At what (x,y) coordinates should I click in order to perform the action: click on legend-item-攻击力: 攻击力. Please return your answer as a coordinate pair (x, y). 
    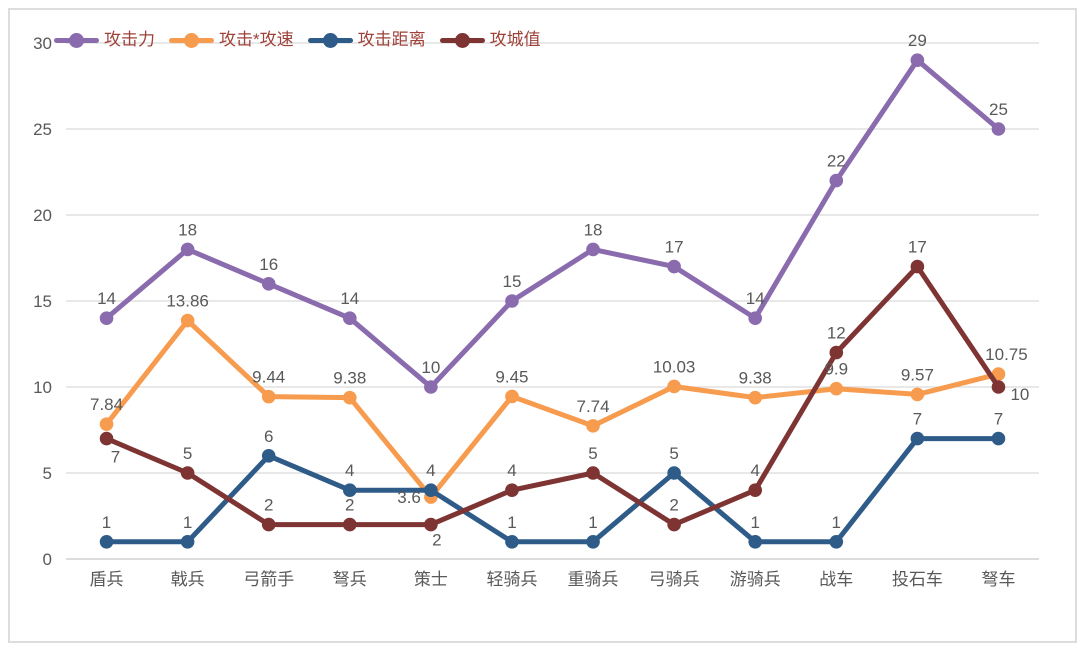
    Looking at the image, I should click on (104, 40).